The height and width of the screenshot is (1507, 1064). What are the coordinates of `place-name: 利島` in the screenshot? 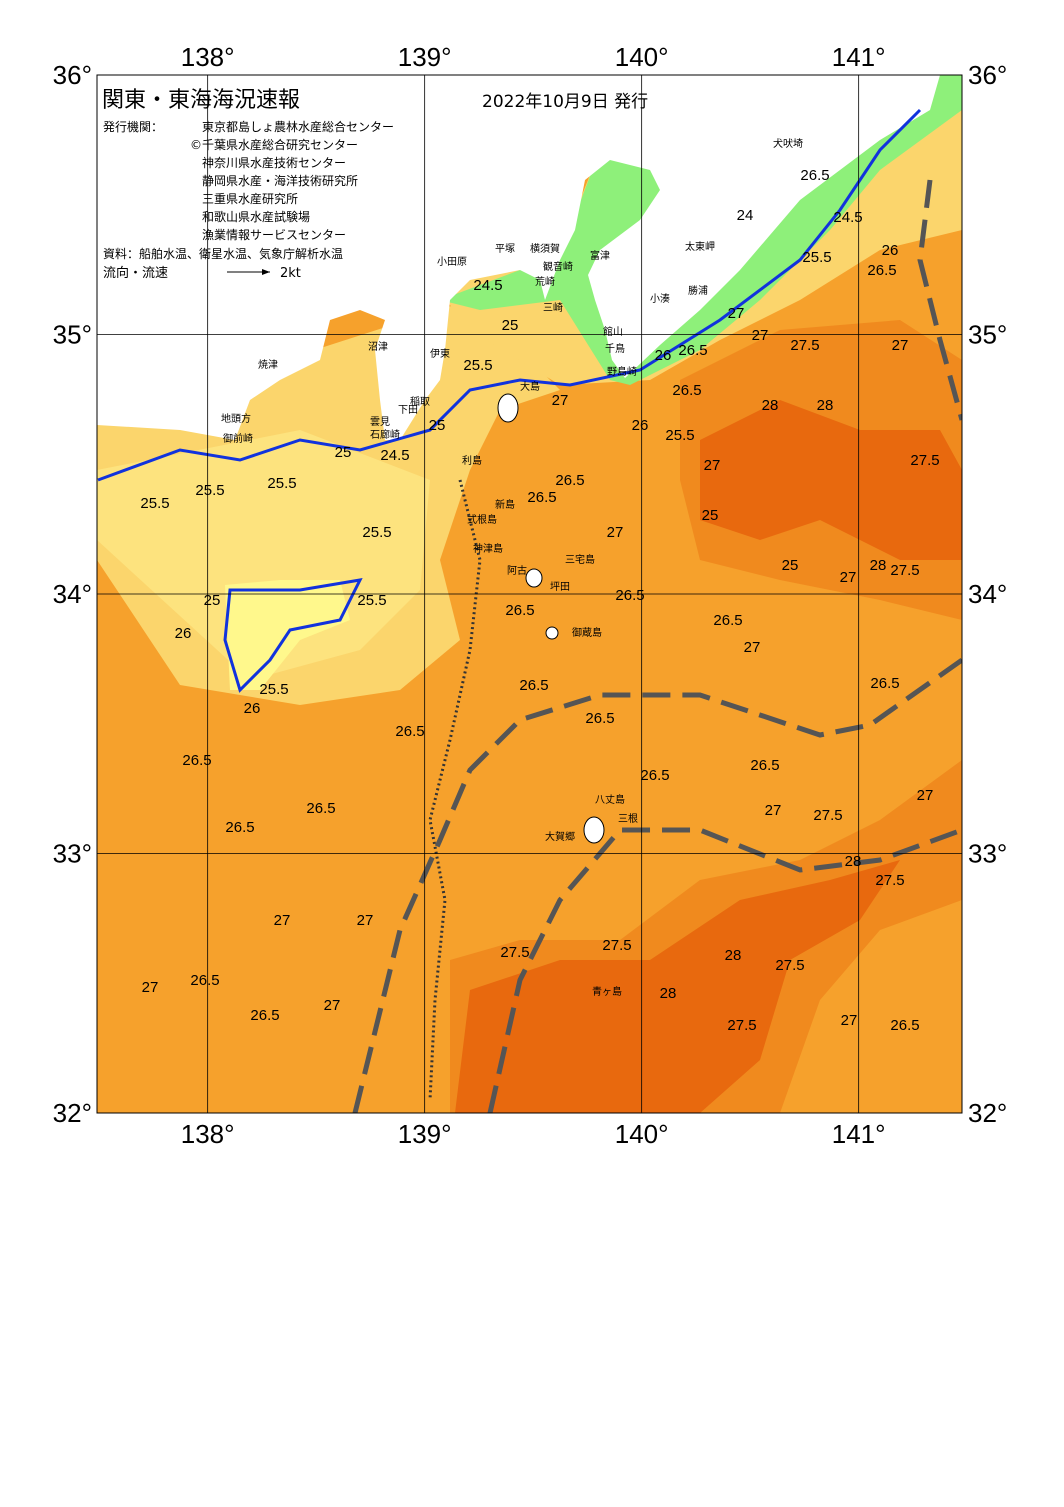 It's located at (472, 460).